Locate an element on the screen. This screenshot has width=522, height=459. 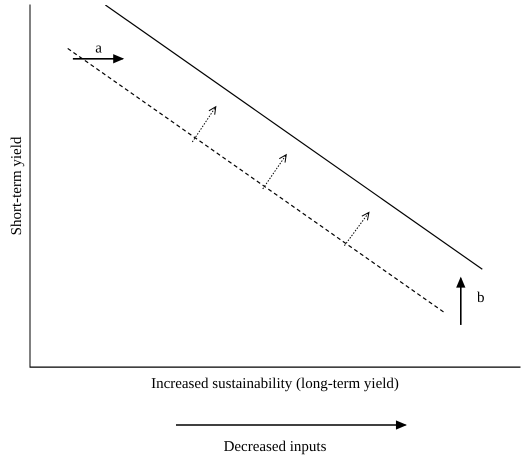
text: Decreased inputs is located at coordinates (275, 446).